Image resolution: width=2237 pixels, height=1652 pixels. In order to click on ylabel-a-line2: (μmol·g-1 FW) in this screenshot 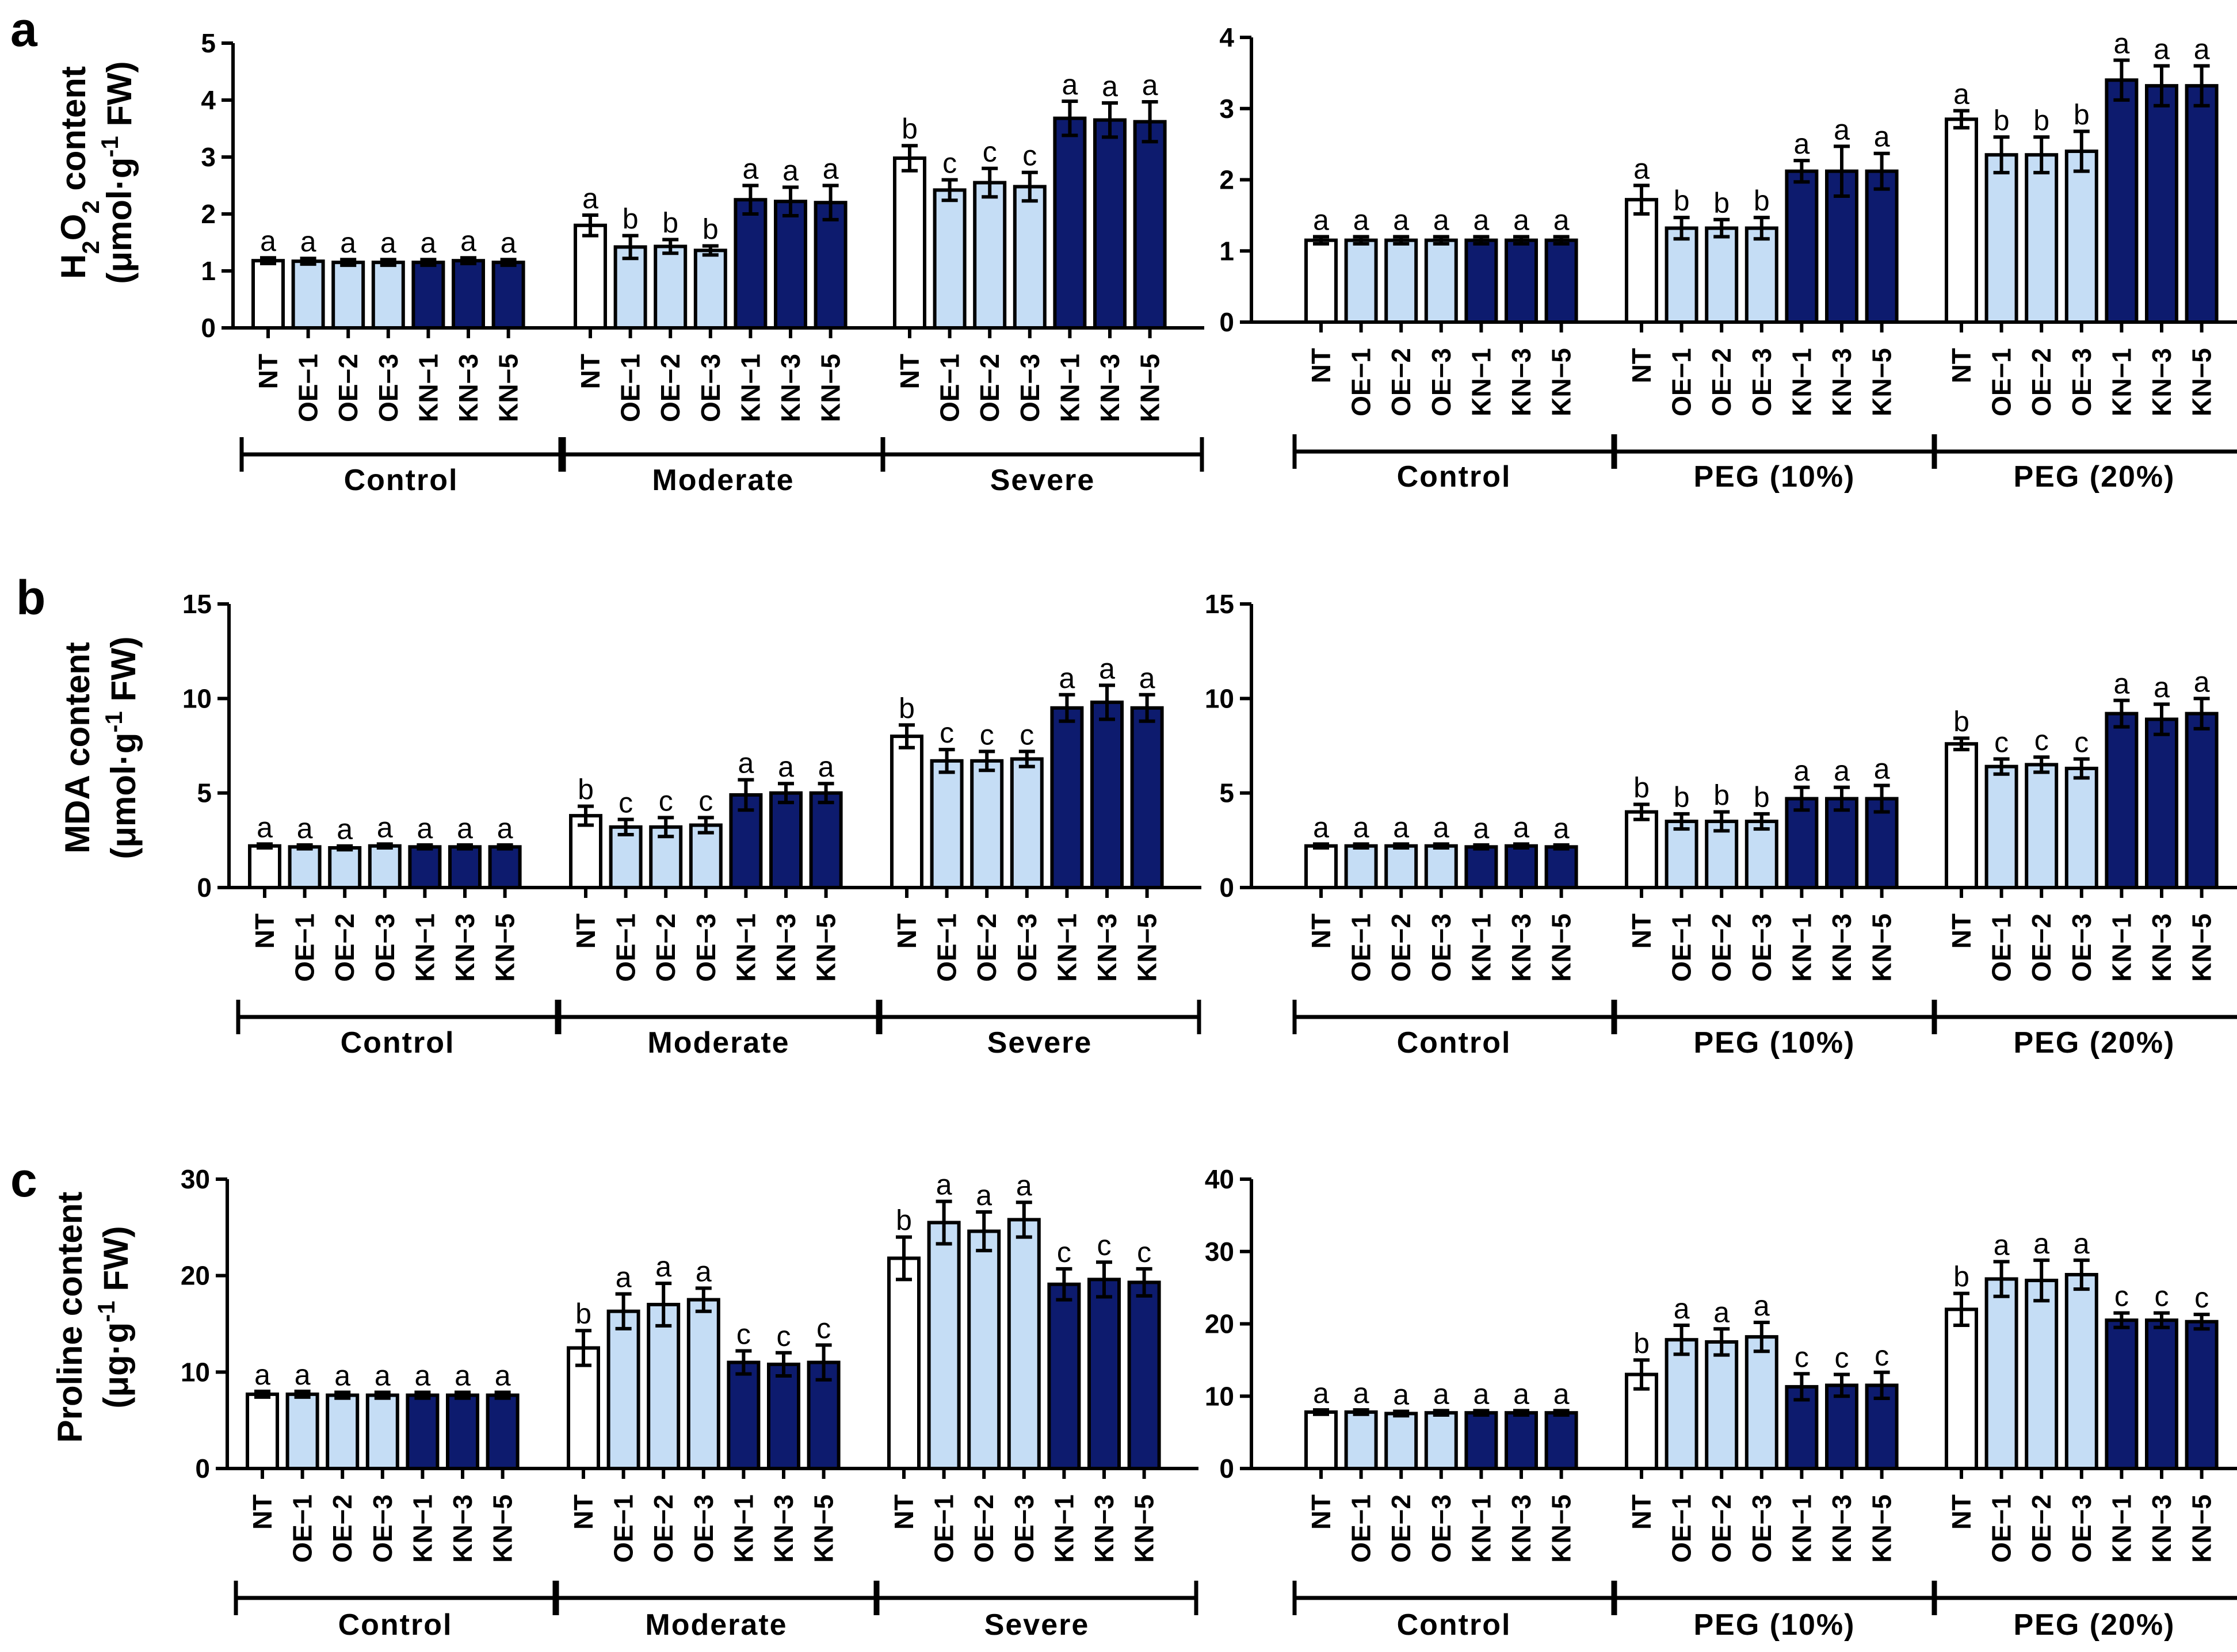, I will do `click(117, 172)`.